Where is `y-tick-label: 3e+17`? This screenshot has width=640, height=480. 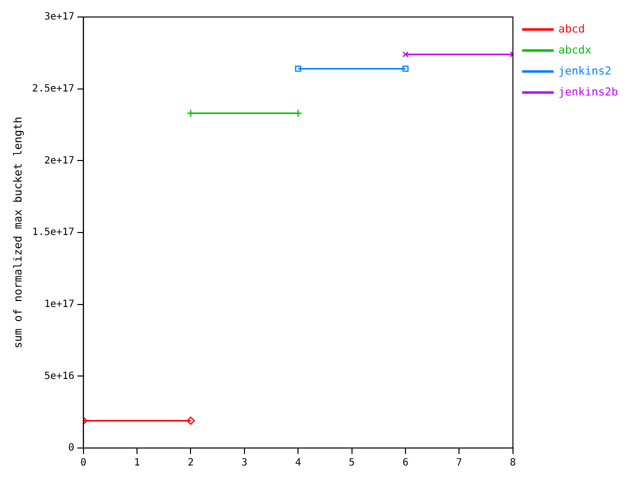
y-tick-label: 3e+17 is located at coordinates (59, 17).